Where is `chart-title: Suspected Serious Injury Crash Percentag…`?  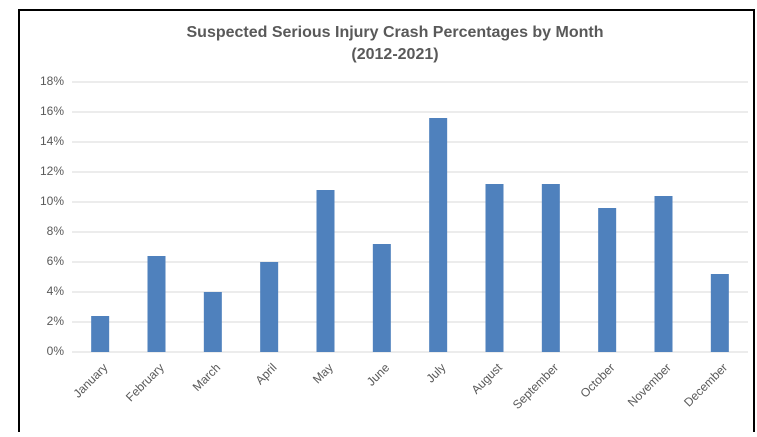
chart-title: Suspected Serious Injury Crash Percentag… is located at coordinates (395, 32).